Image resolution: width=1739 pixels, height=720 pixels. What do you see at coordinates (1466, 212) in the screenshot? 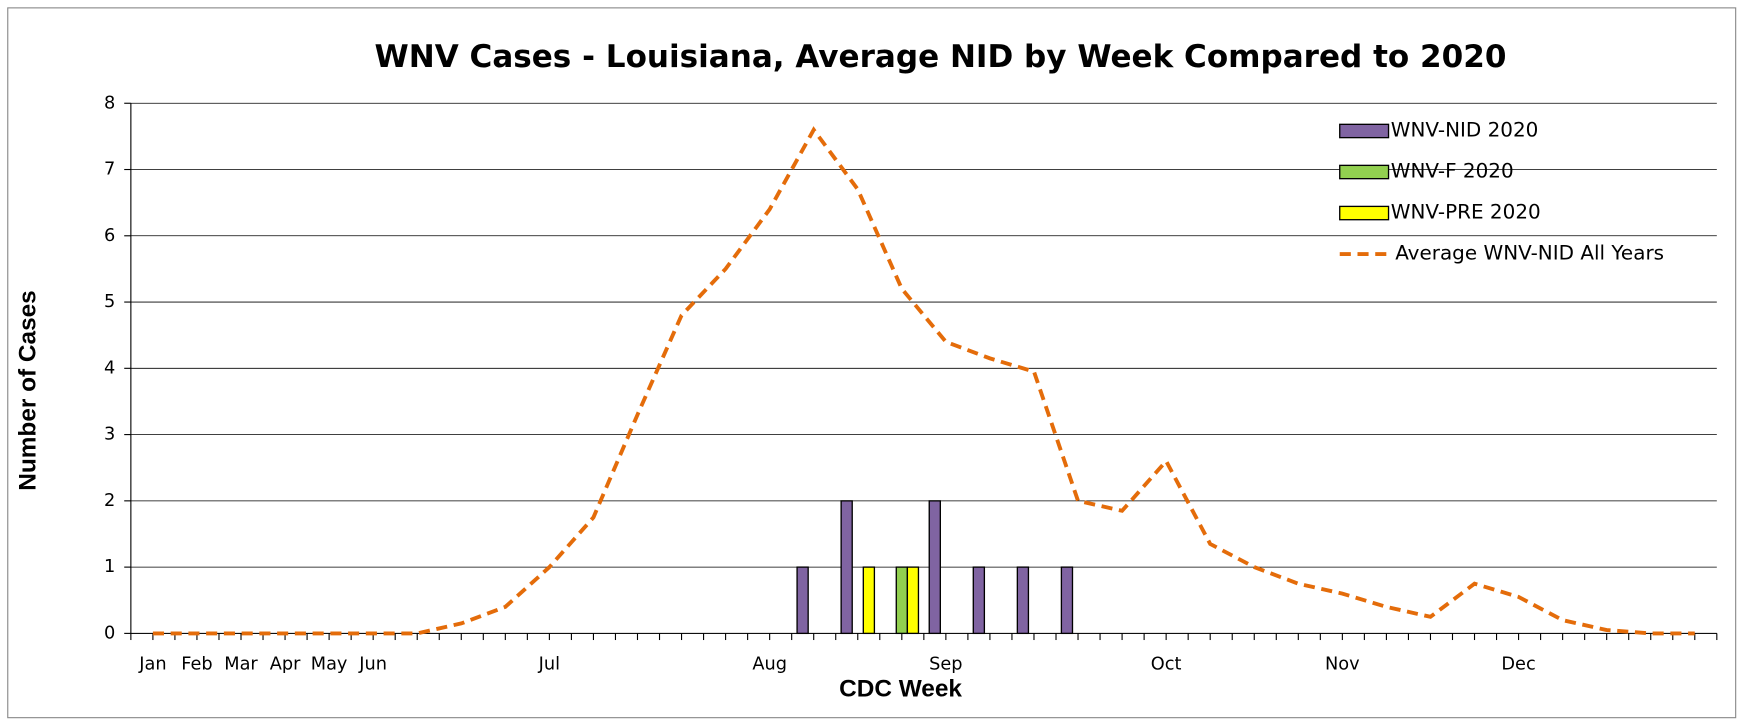
I see `legend-label: WNV-PRE 2020` at bounding box center [1466, 212].